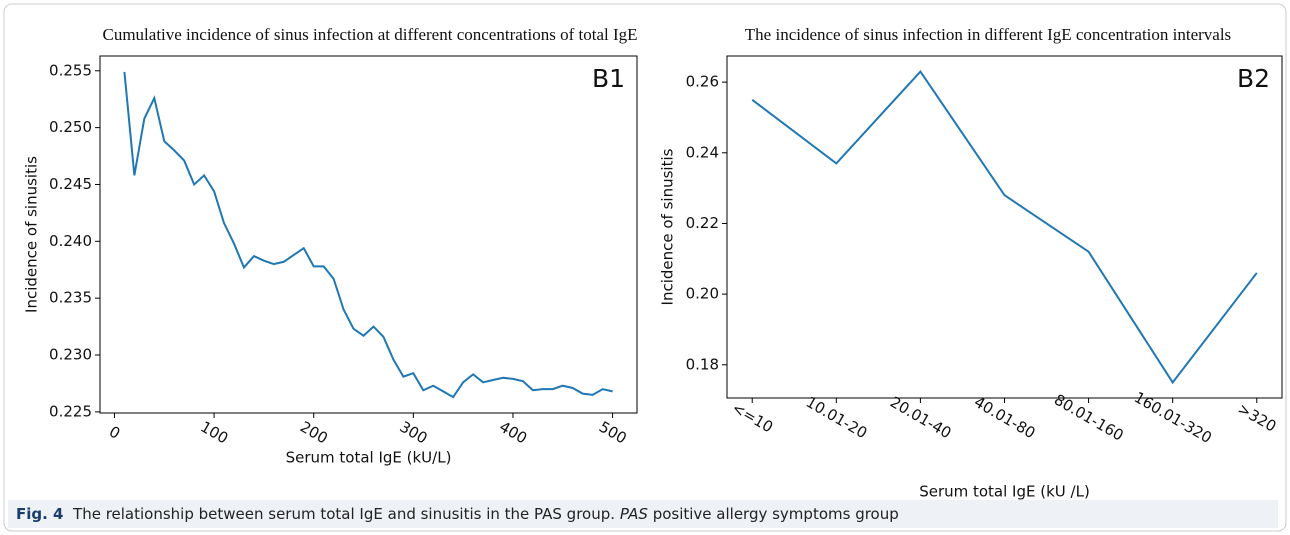 This screenshot has height=535, width=1290. What do you see at coordinates (1253, 78) in the screenshot?
I see `panel-label: B2` at bounding box center [1253, 78].